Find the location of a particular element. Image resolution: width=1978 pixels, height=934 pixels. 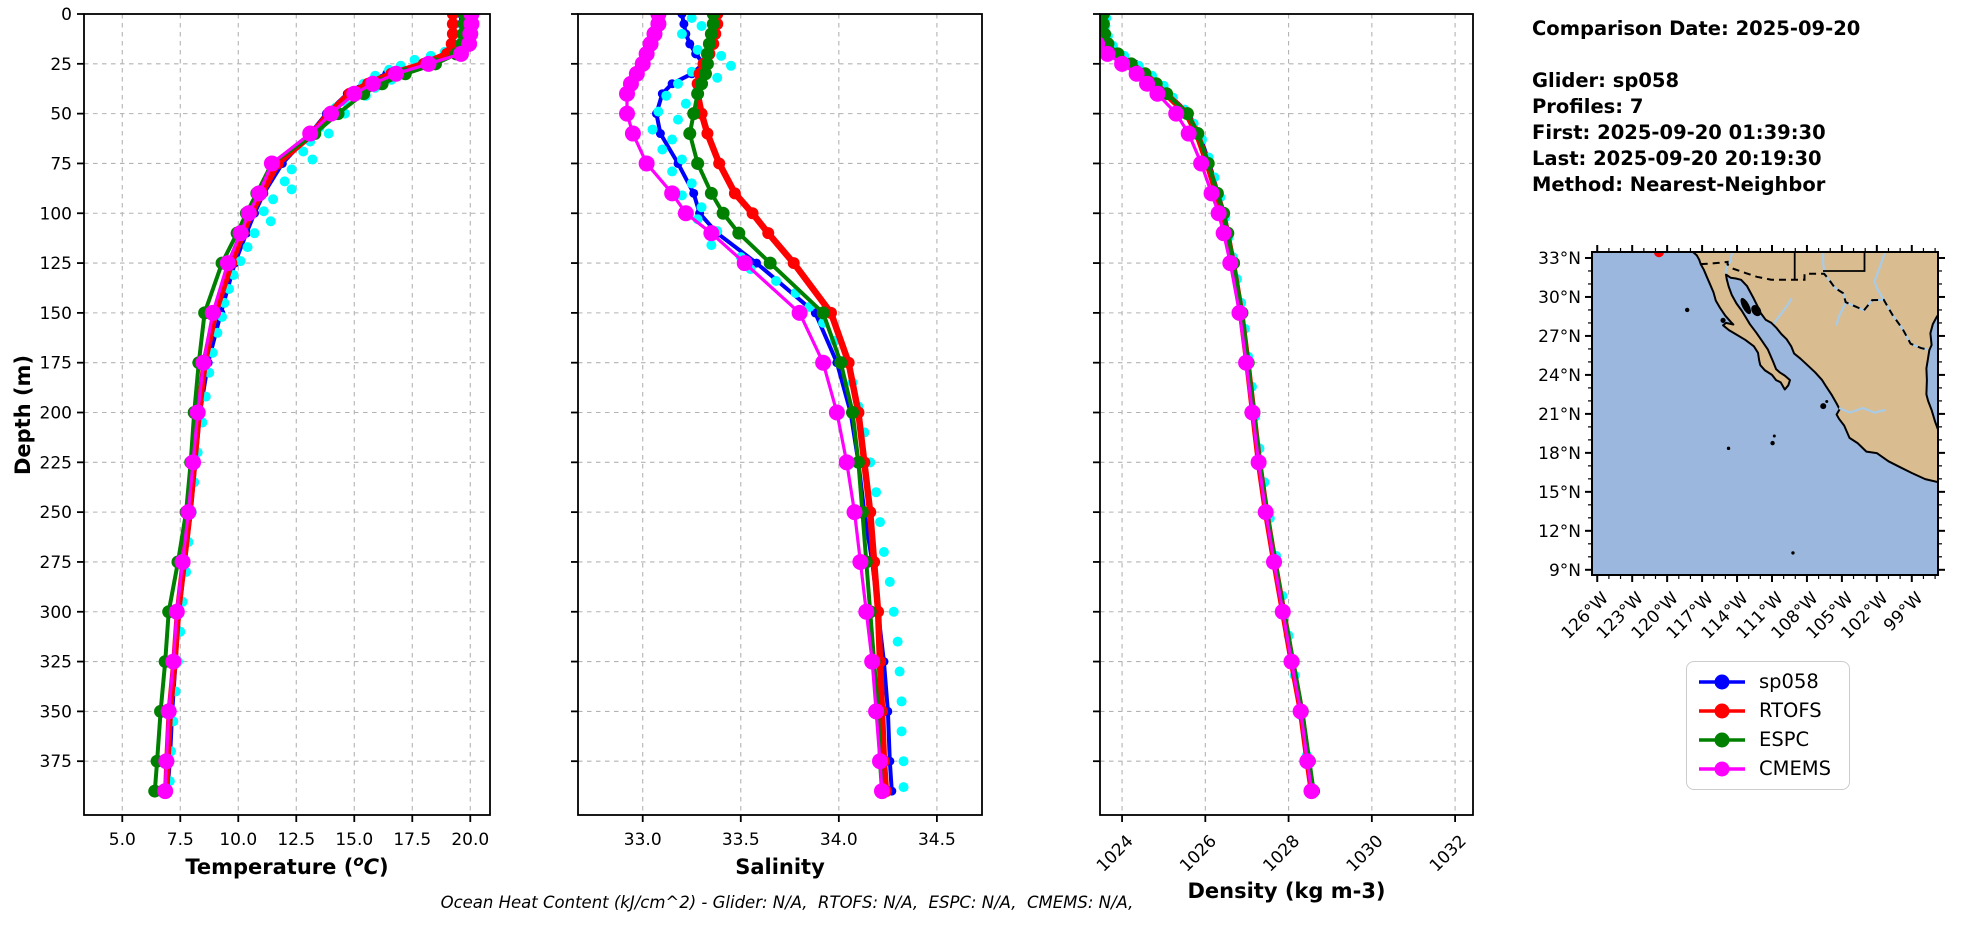

svg-text: 33.0 is located at coordinates (643, 840).